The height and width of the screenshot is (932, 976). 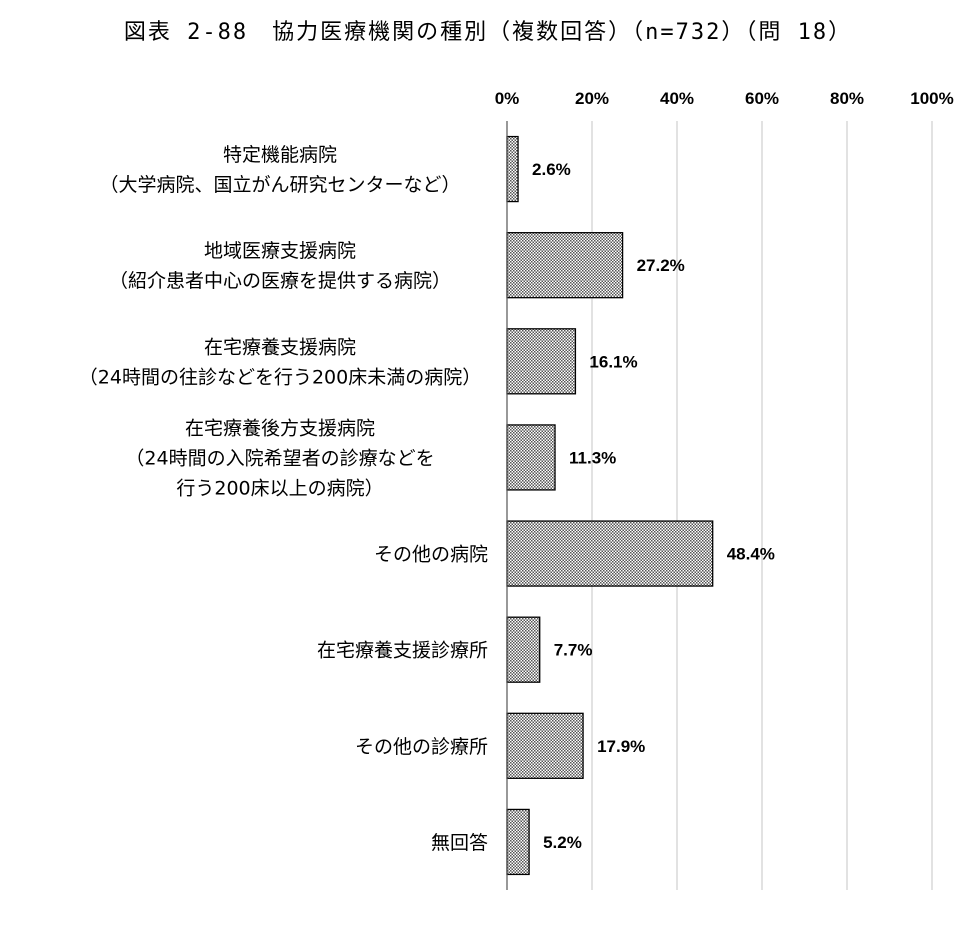 I want to click on value-label: 5.2%, so click(x=562, y=842).